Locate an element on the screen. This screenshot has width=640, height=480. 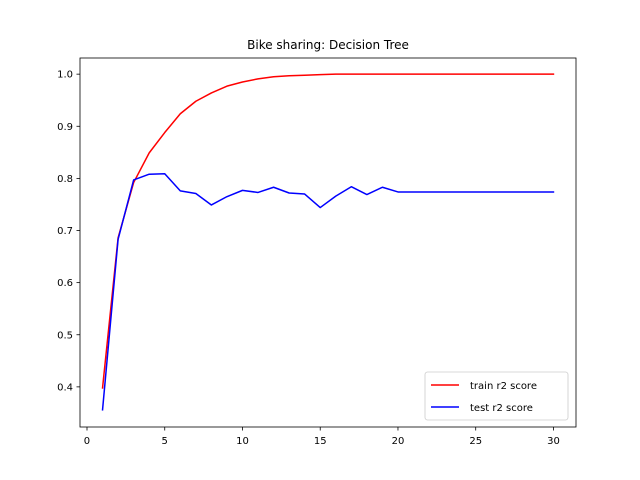
x-tick-label: 15 is located at coordinates (320, 441).